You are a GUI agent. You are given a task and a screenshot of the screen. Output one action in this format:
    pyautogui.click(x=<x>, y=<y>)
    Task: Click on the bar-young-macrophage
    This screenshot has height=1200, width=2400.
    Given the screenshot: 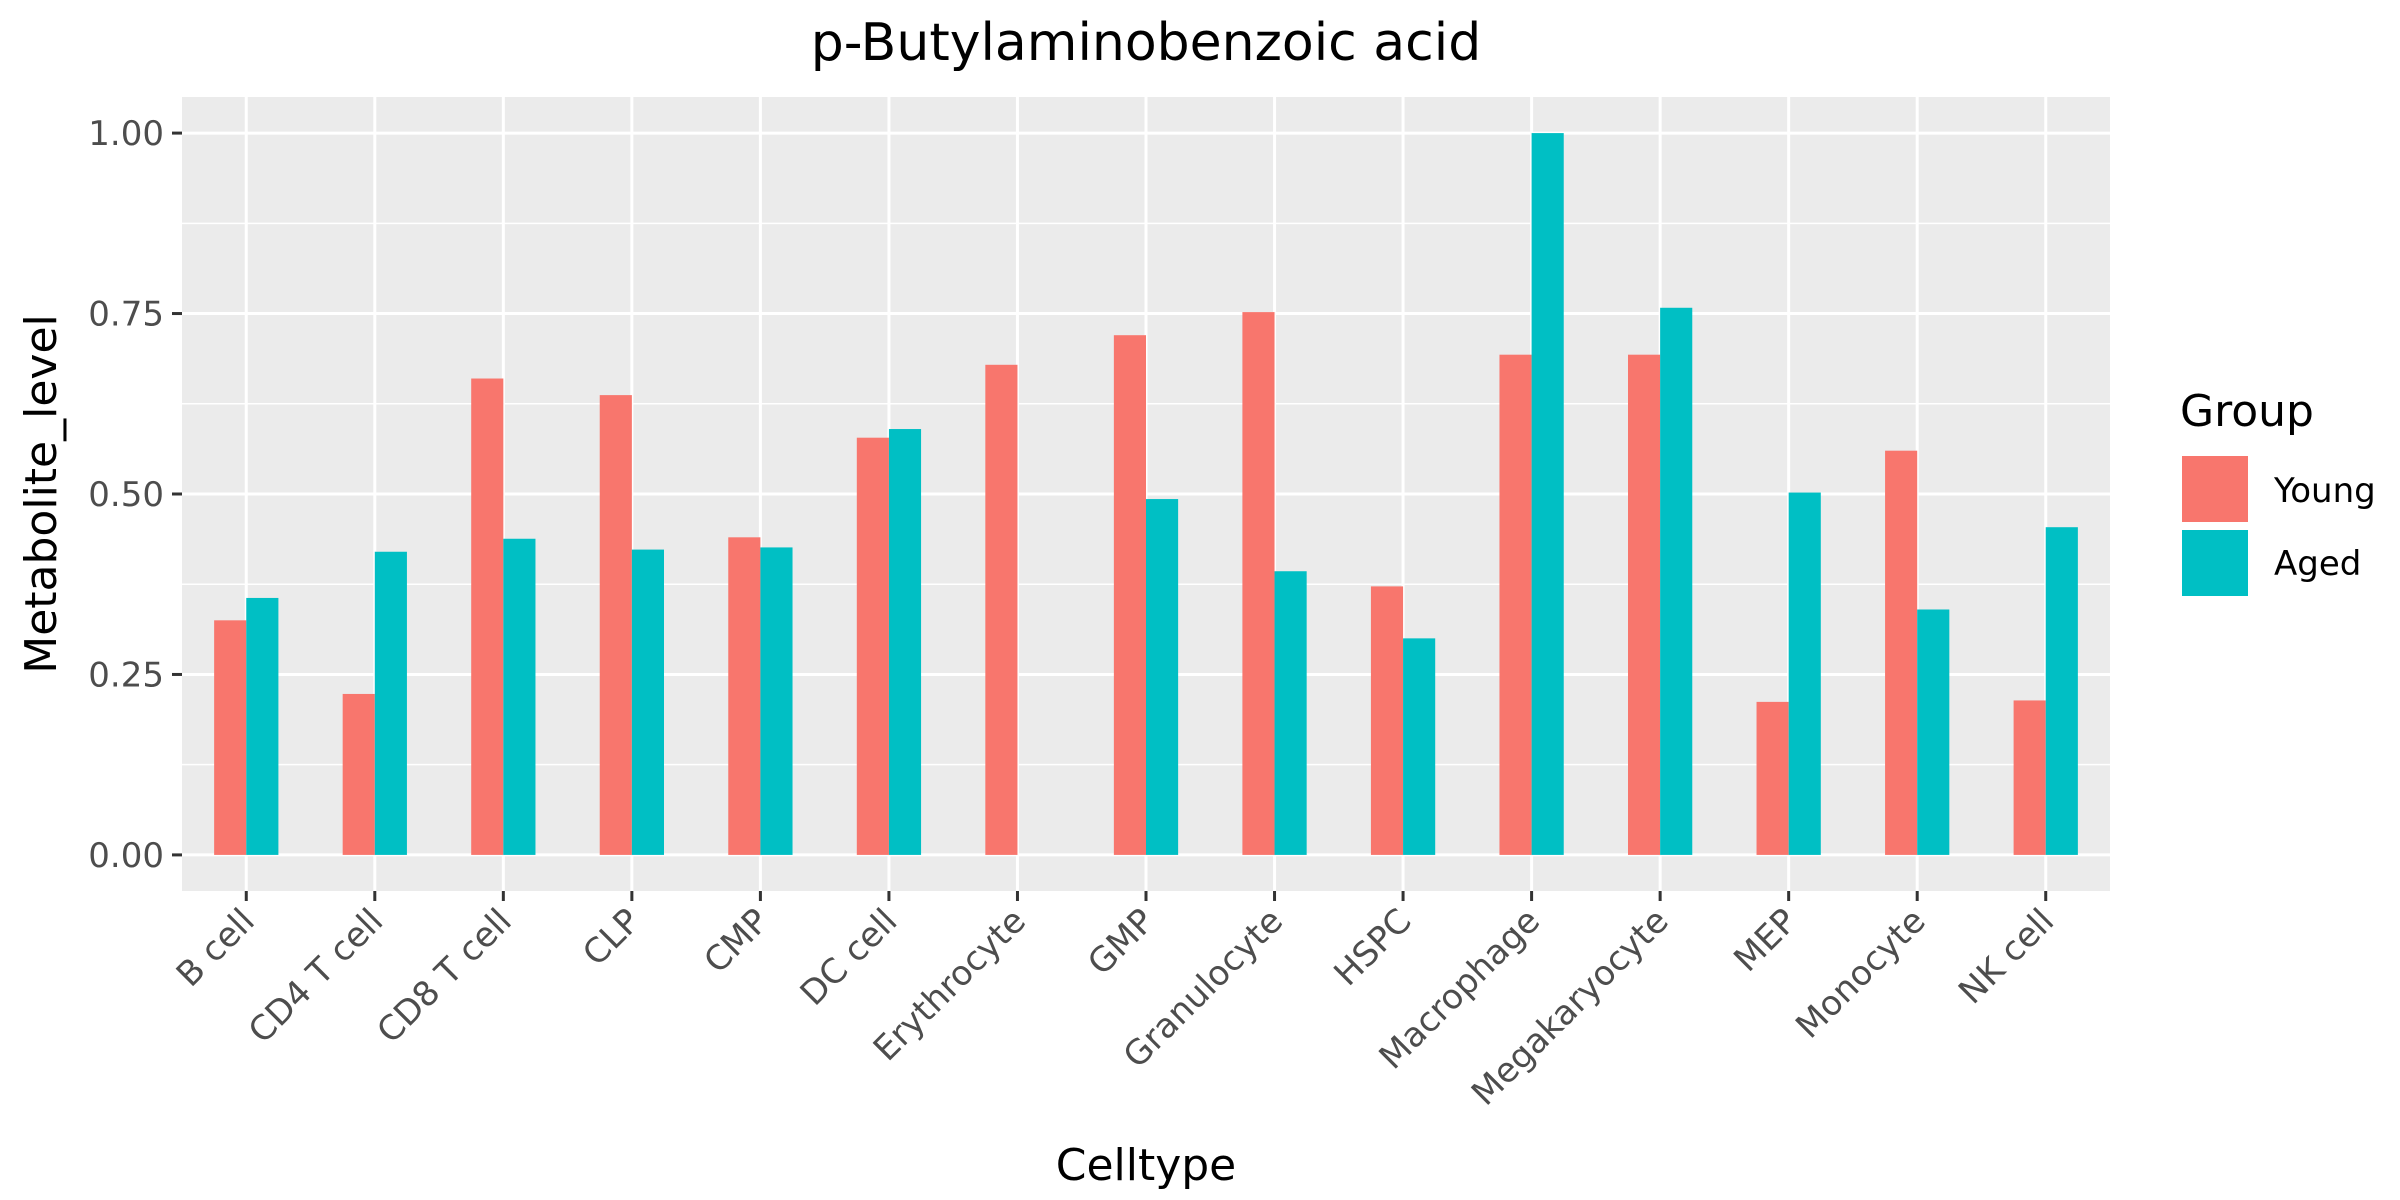 What is the action you would take?
    pyautogui.click(x=1515, y=604)
    